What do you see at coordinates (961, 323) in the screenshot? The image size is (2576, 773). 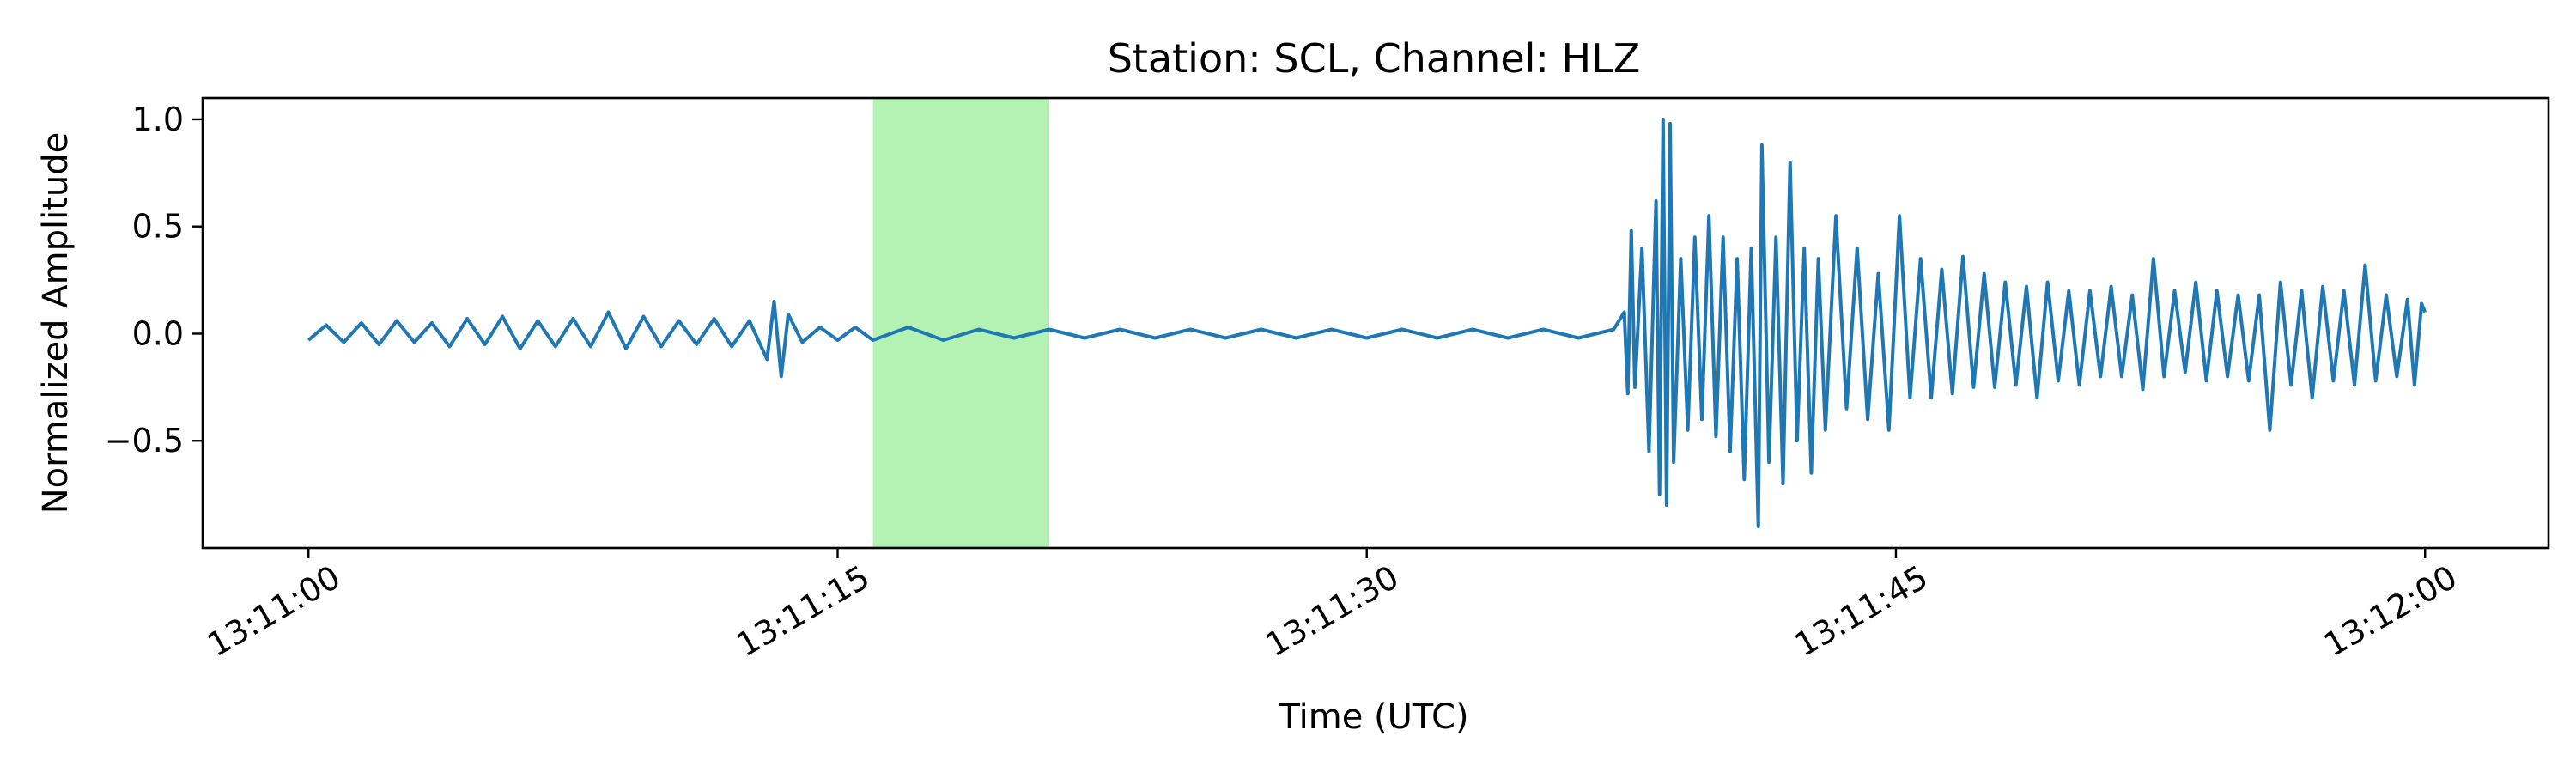 I see `highlight-window` at bounding box center [961, 323].